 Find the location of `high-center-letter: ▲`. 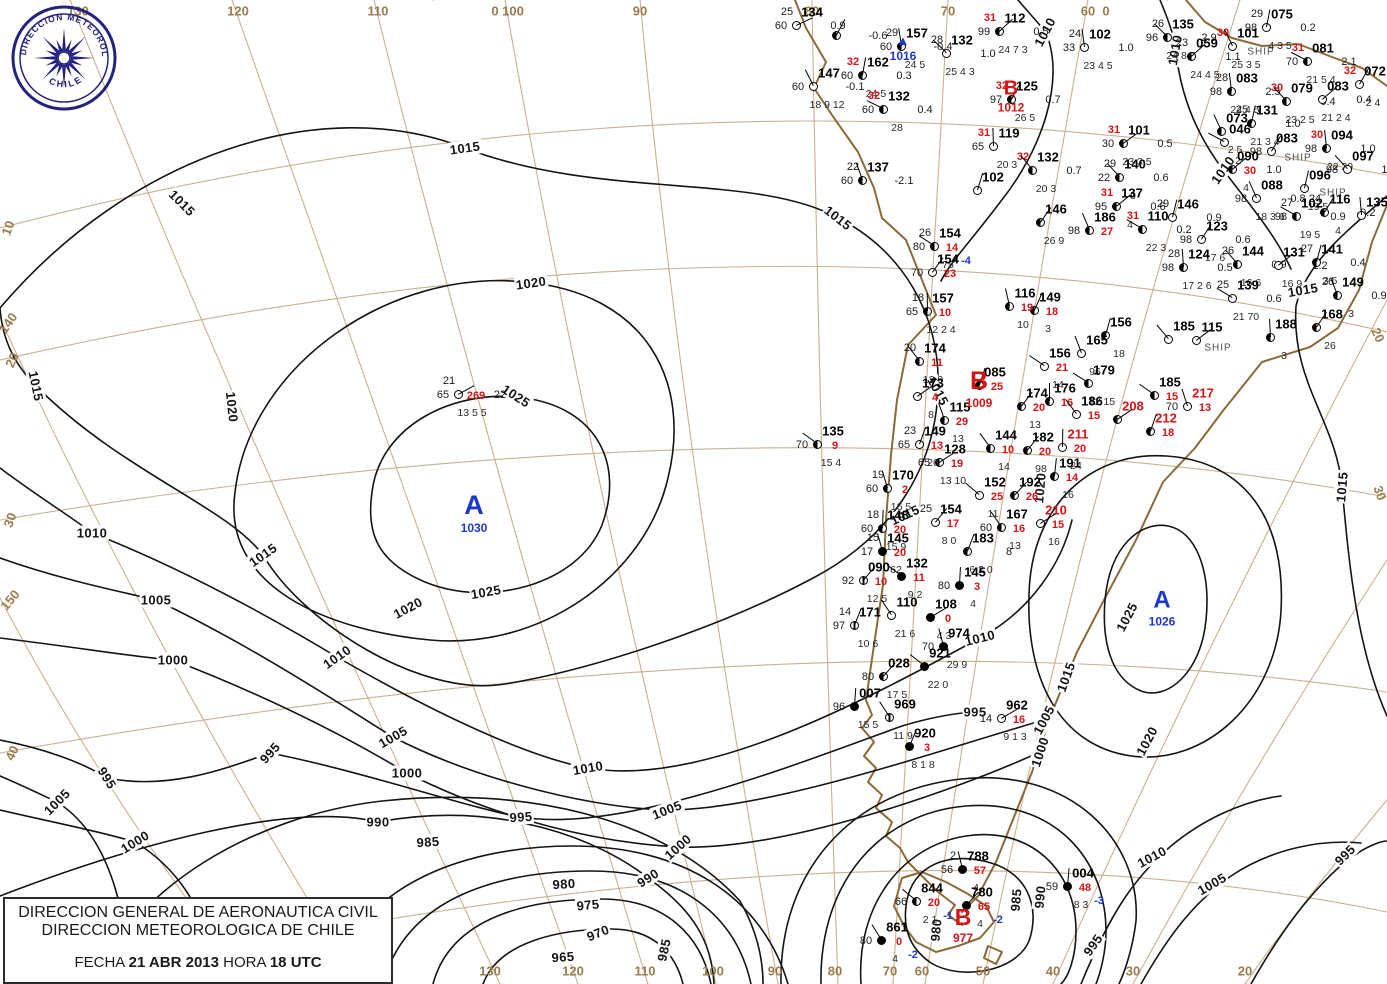

high-center-letter: ▲ is located at coordinates (903, 40).